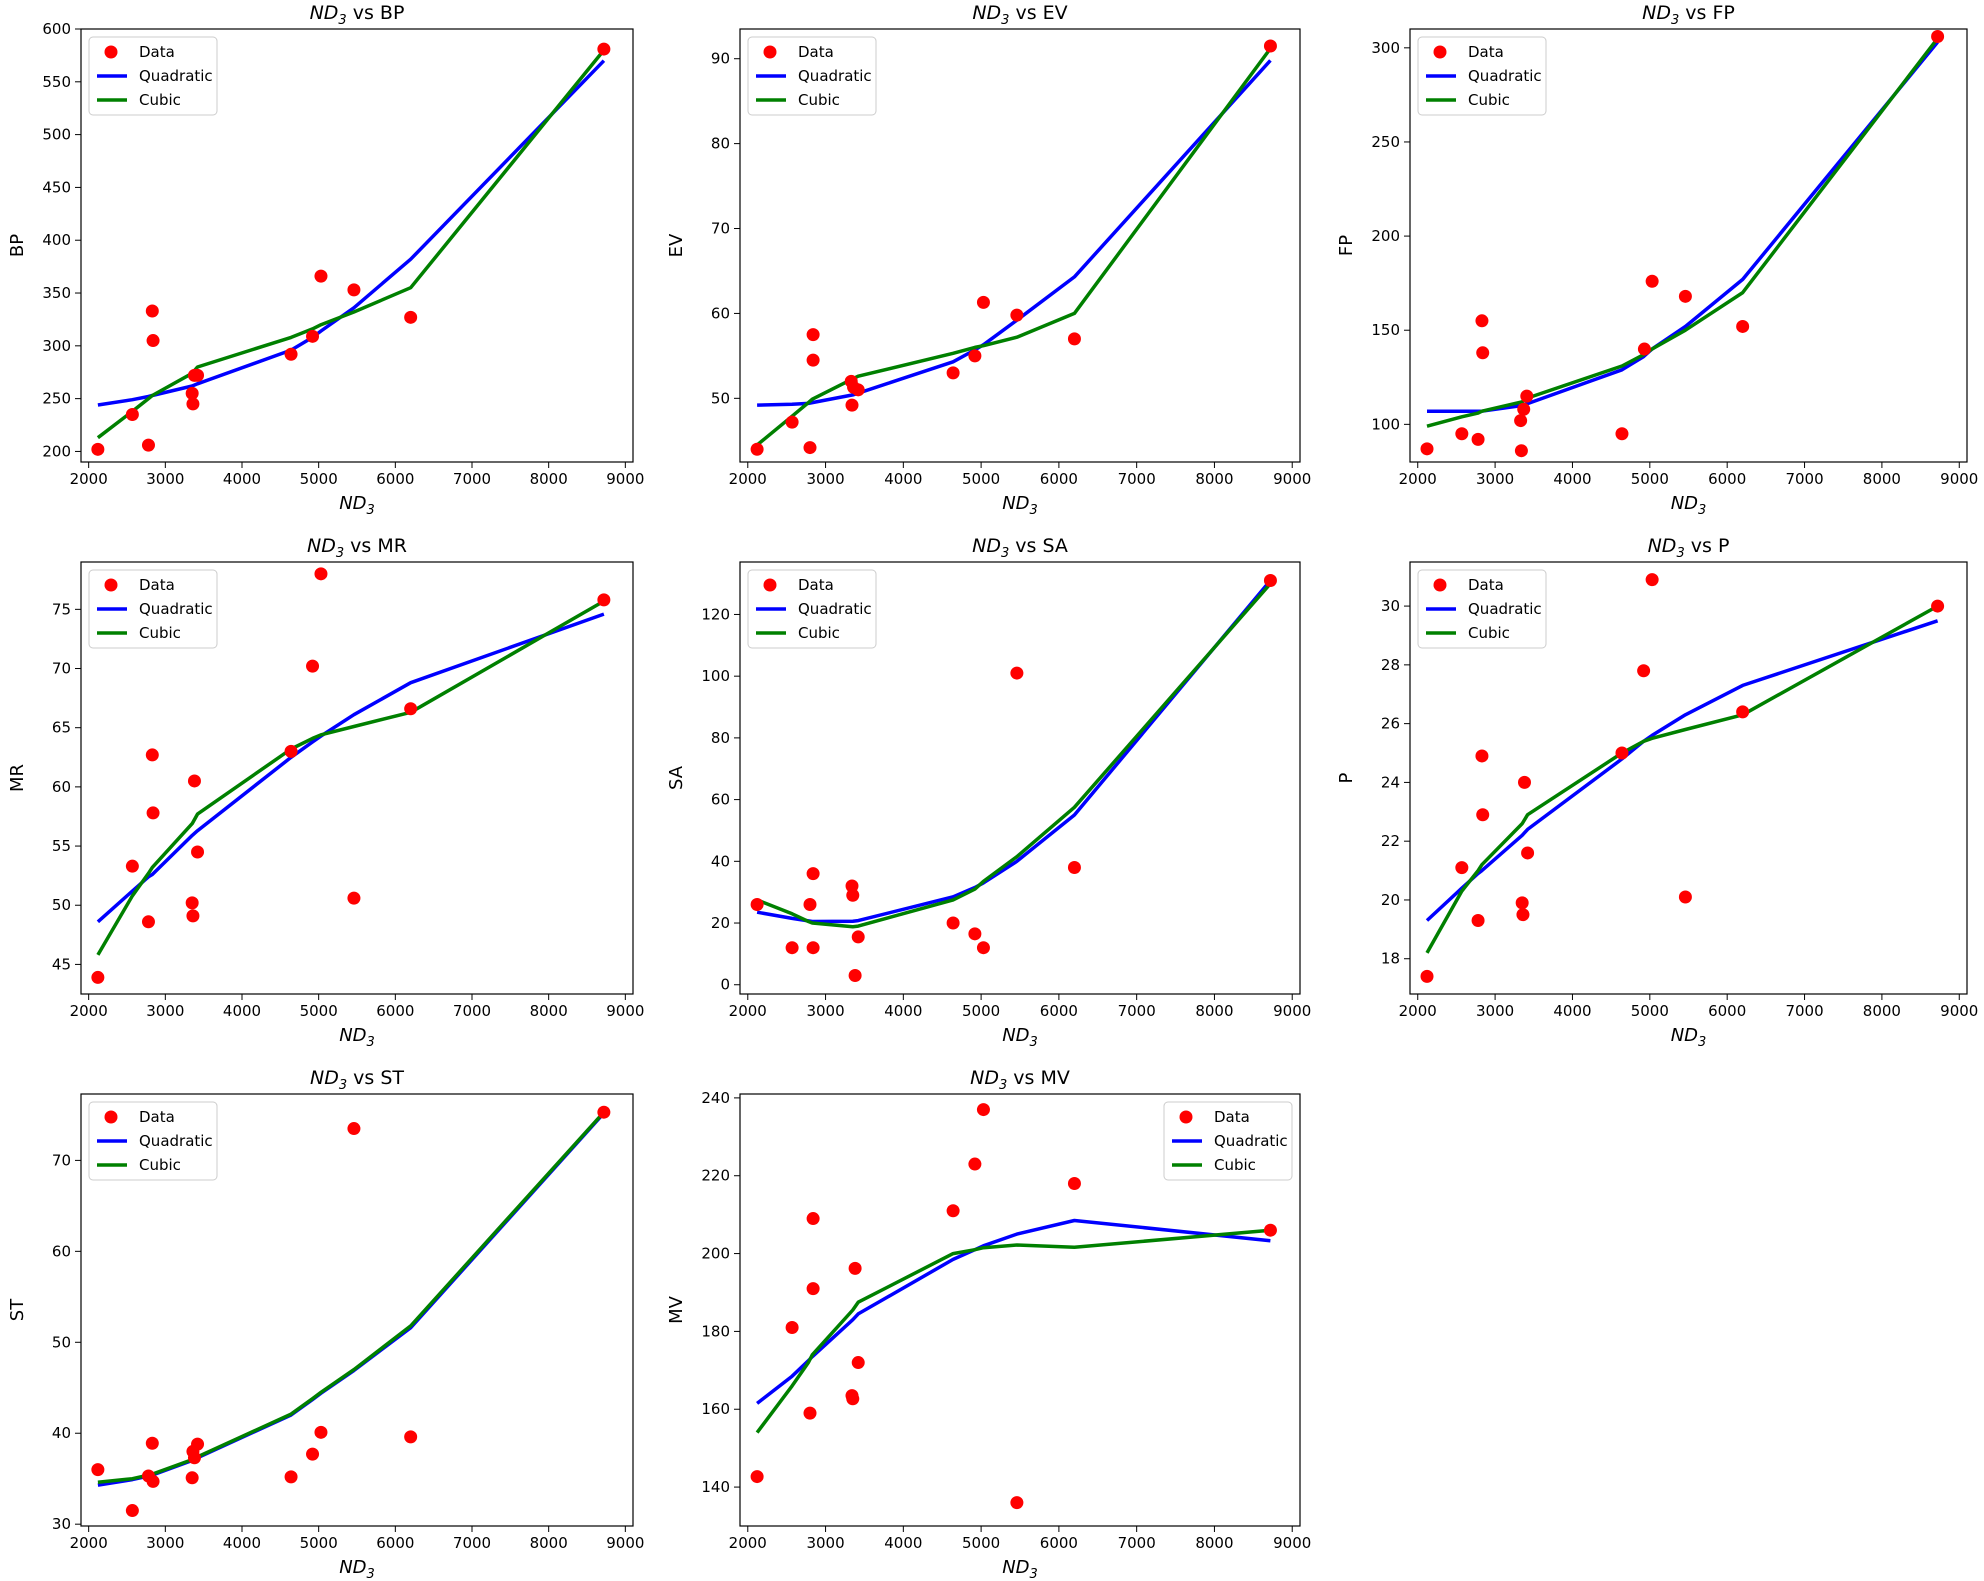 The image size is (1984, 1581). Describe the element at coordinates (1228, 1141) in the screenshot. I see `legend-box` at that location.